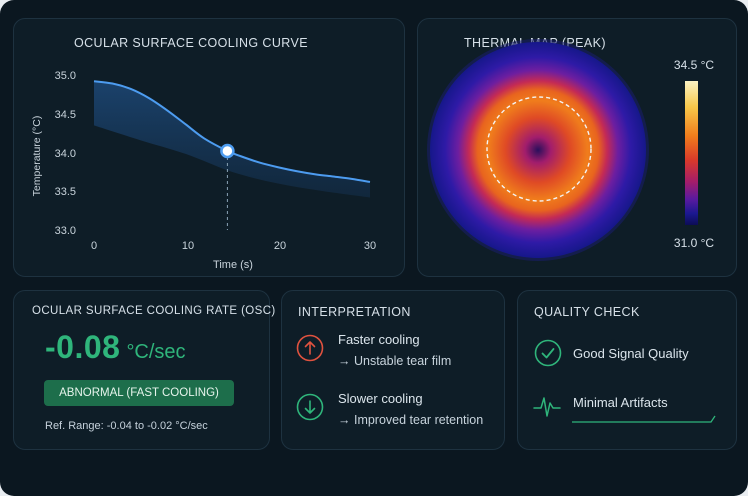 This screenshot has height=496, width=748. I want to click on quality-check-title: QUALITY CHECK, so click(587, 312).